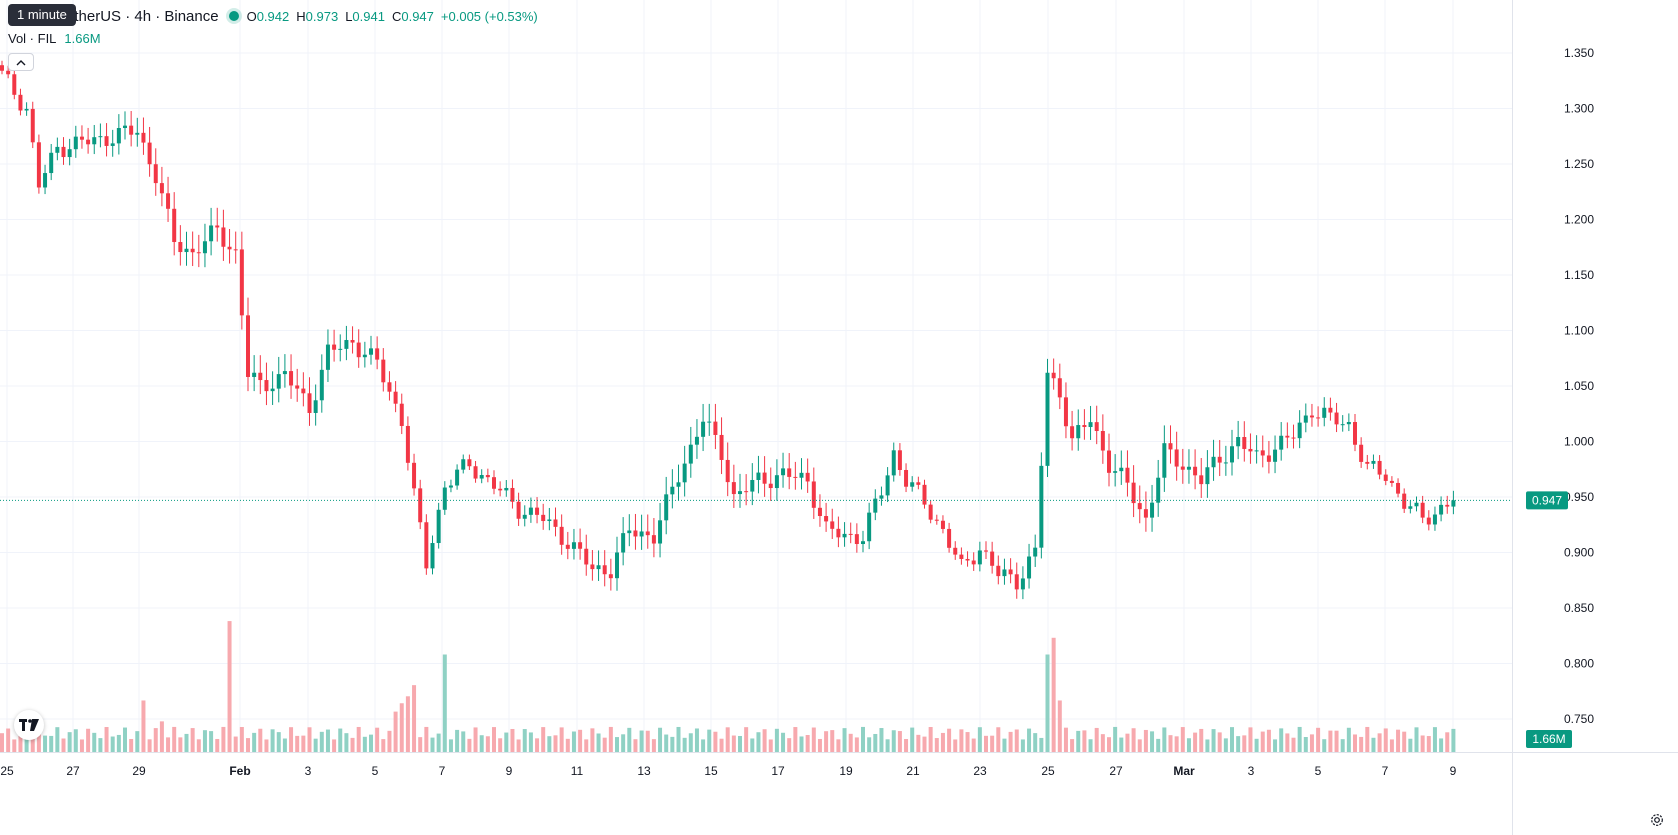 The width and height of the screenshot is (1678, 835). I want to click on symbol-title: etherUS · 4h · Binance, so click(142, 16).